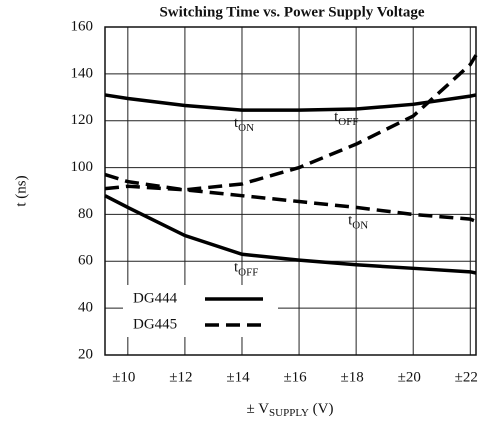 The width and height of the screenshot is (487, 424). What do you see at coordinates (466, 377) in the screenshot?
I see `x-tick-label: ±22` at bounding box center [466, 377].